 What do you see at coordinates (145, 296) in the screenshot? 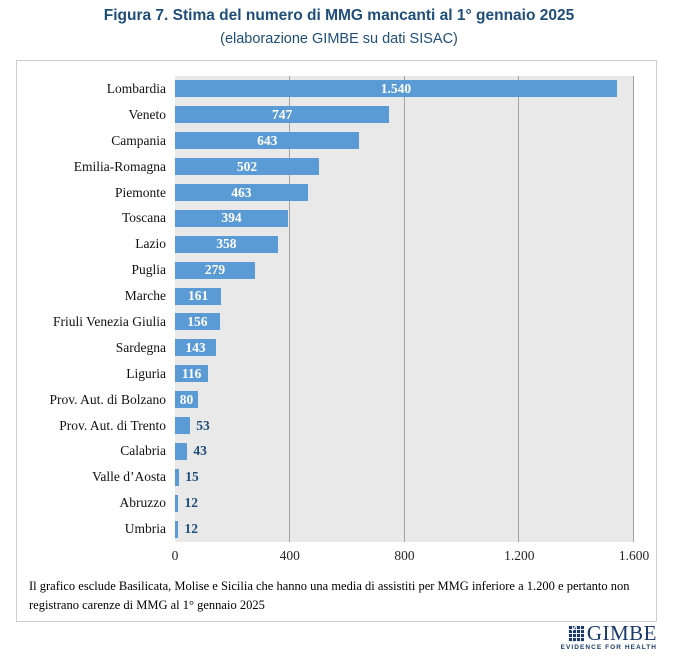
I see `category-label: Marche` at bounding box center [145, 296].